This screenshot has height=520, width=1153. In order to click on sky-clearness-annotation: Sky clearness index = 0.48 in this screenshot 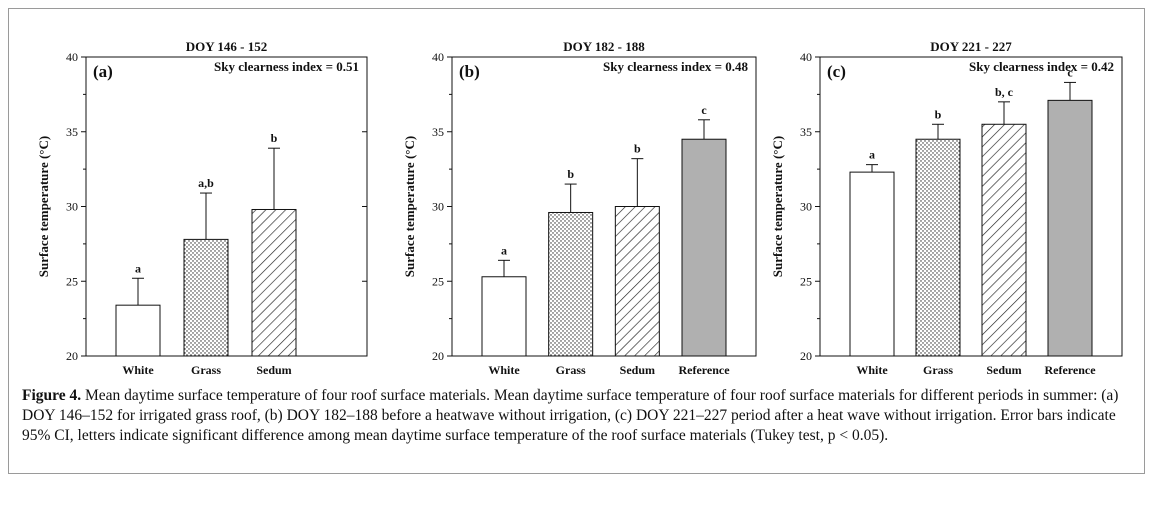, I will do `click(675, 66)`.